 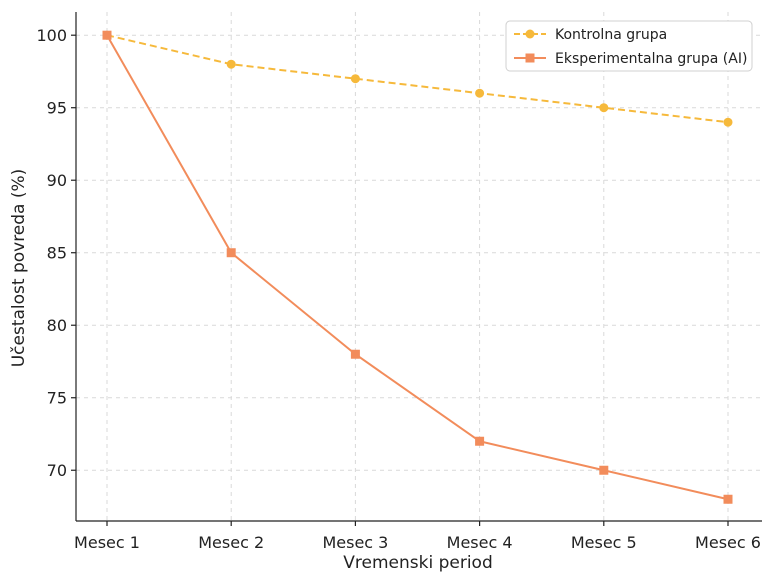 I want to click on legend-label: Kontrolna grupa, so click(x=611, y=35).